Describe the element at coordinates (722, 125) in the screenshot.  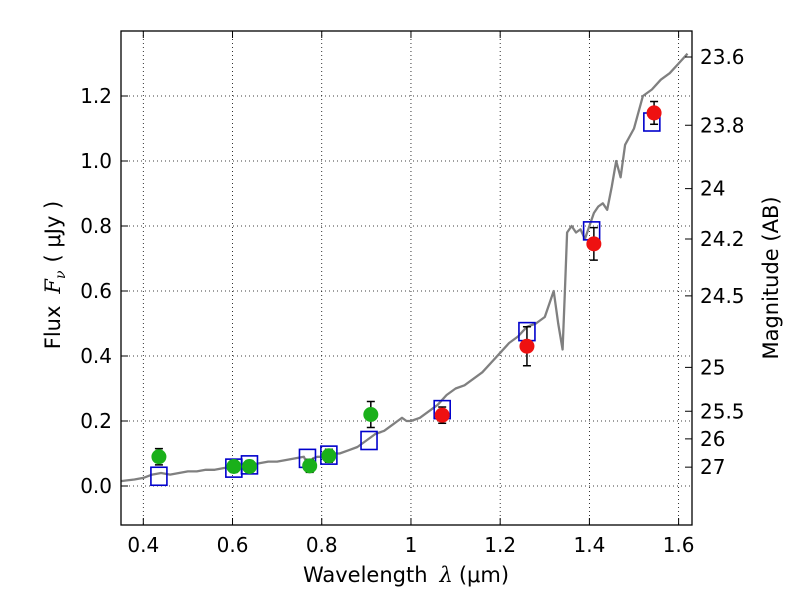
I see `y2-tick-label: 23.8` at that location.